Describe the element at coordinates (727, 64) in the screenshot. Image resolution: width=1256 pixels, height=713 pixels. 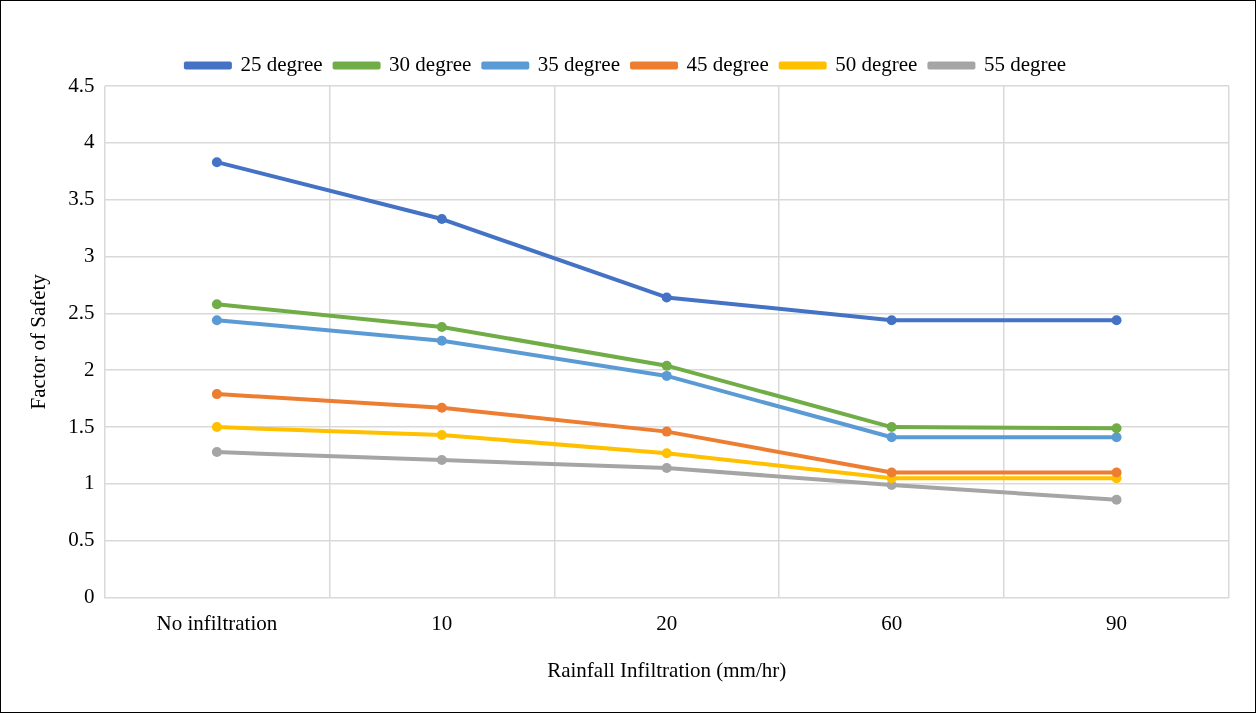
I see `legend-label: 45 degree` at that location.